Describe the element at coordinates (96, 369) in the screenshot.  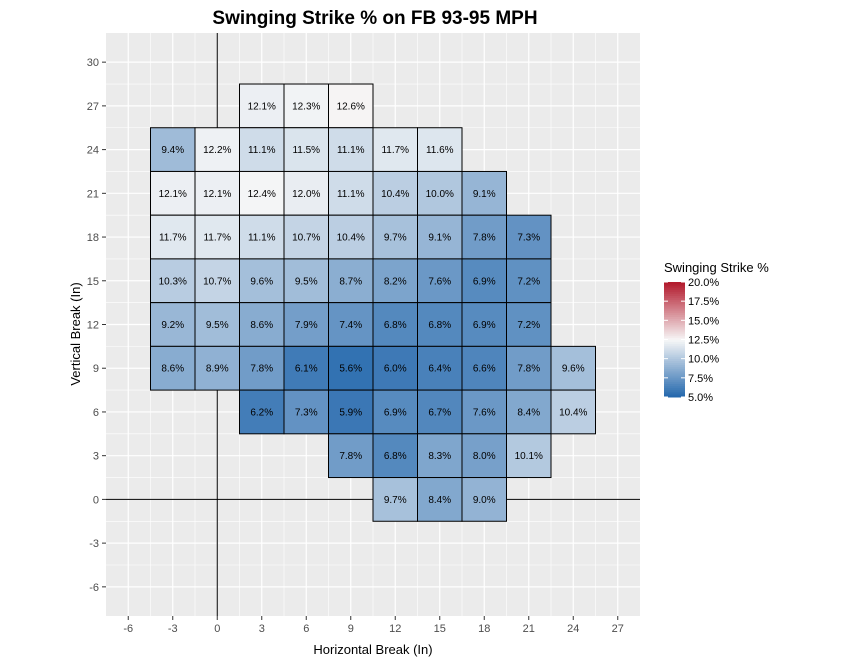
I see `y-tick-label: 9` at that location.